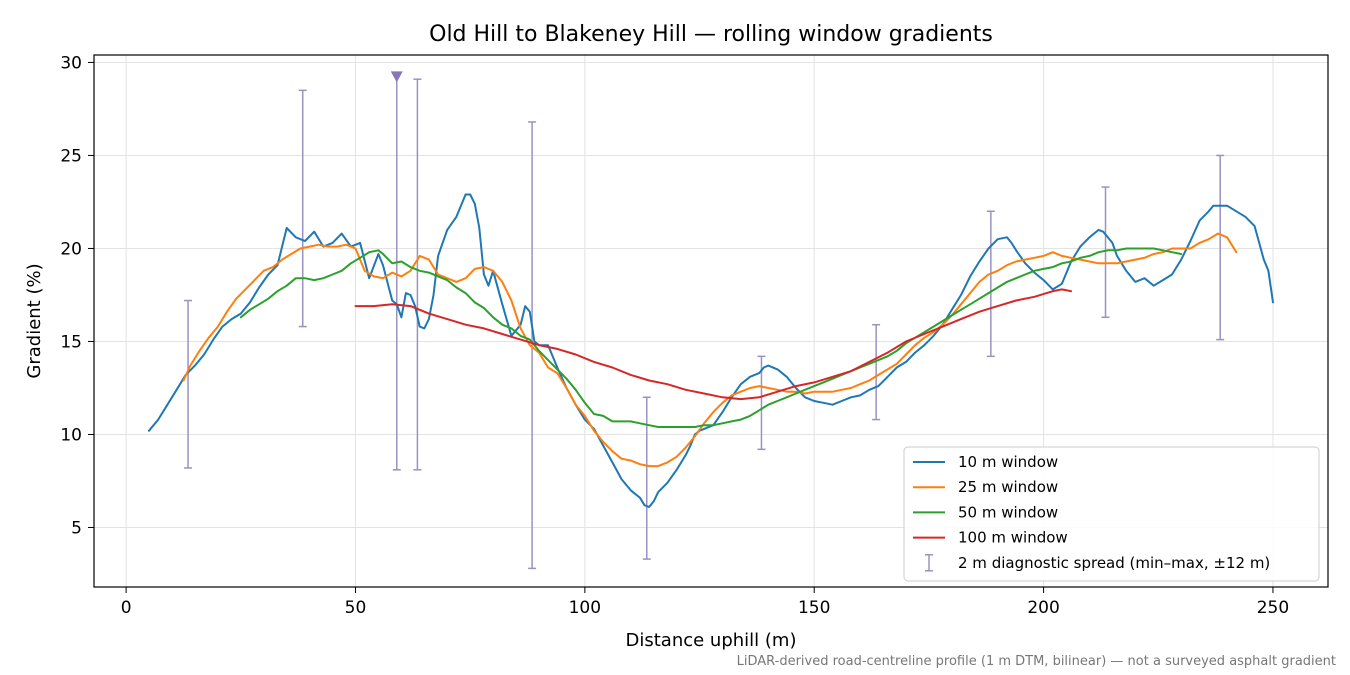 This screenshot has height=675, width=1350. What do you see at coordinates (1008, 512) in the screenshot?
I see `legend-label: 50 m window` at bounding box center [1008, 512].